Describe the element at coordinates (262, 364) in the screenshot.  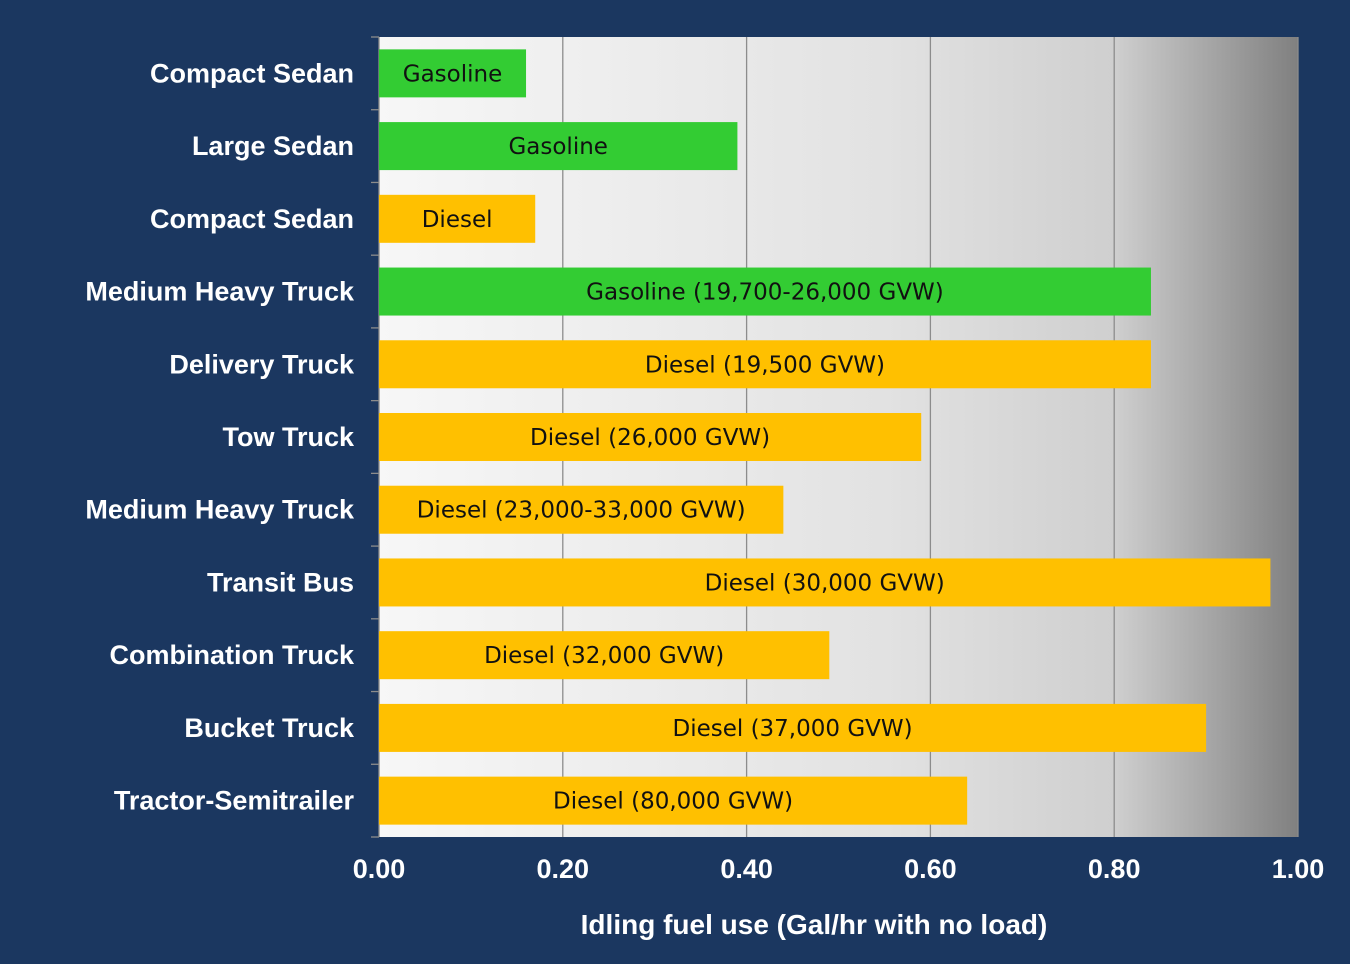
I see `category-label: Delivery Truck` at that location.